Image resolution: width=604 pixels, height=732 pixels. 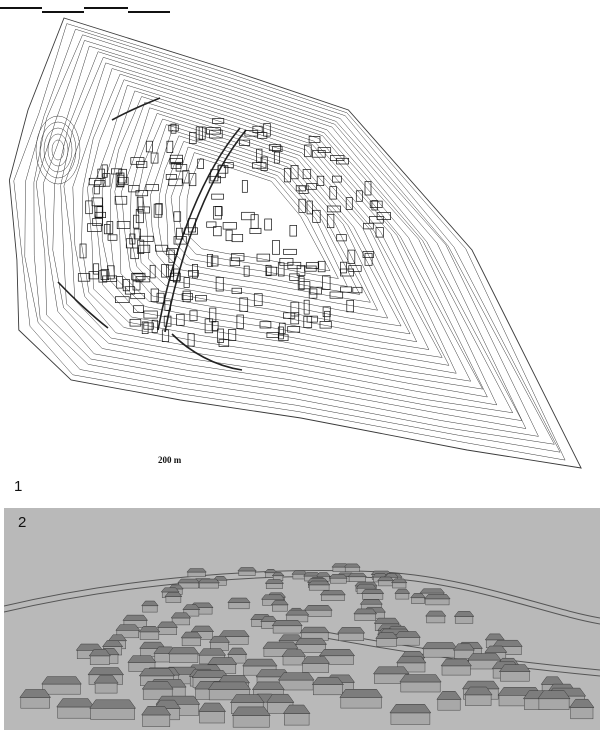 I want to click on panel-label-2: 2, so click(x=22, y=522).